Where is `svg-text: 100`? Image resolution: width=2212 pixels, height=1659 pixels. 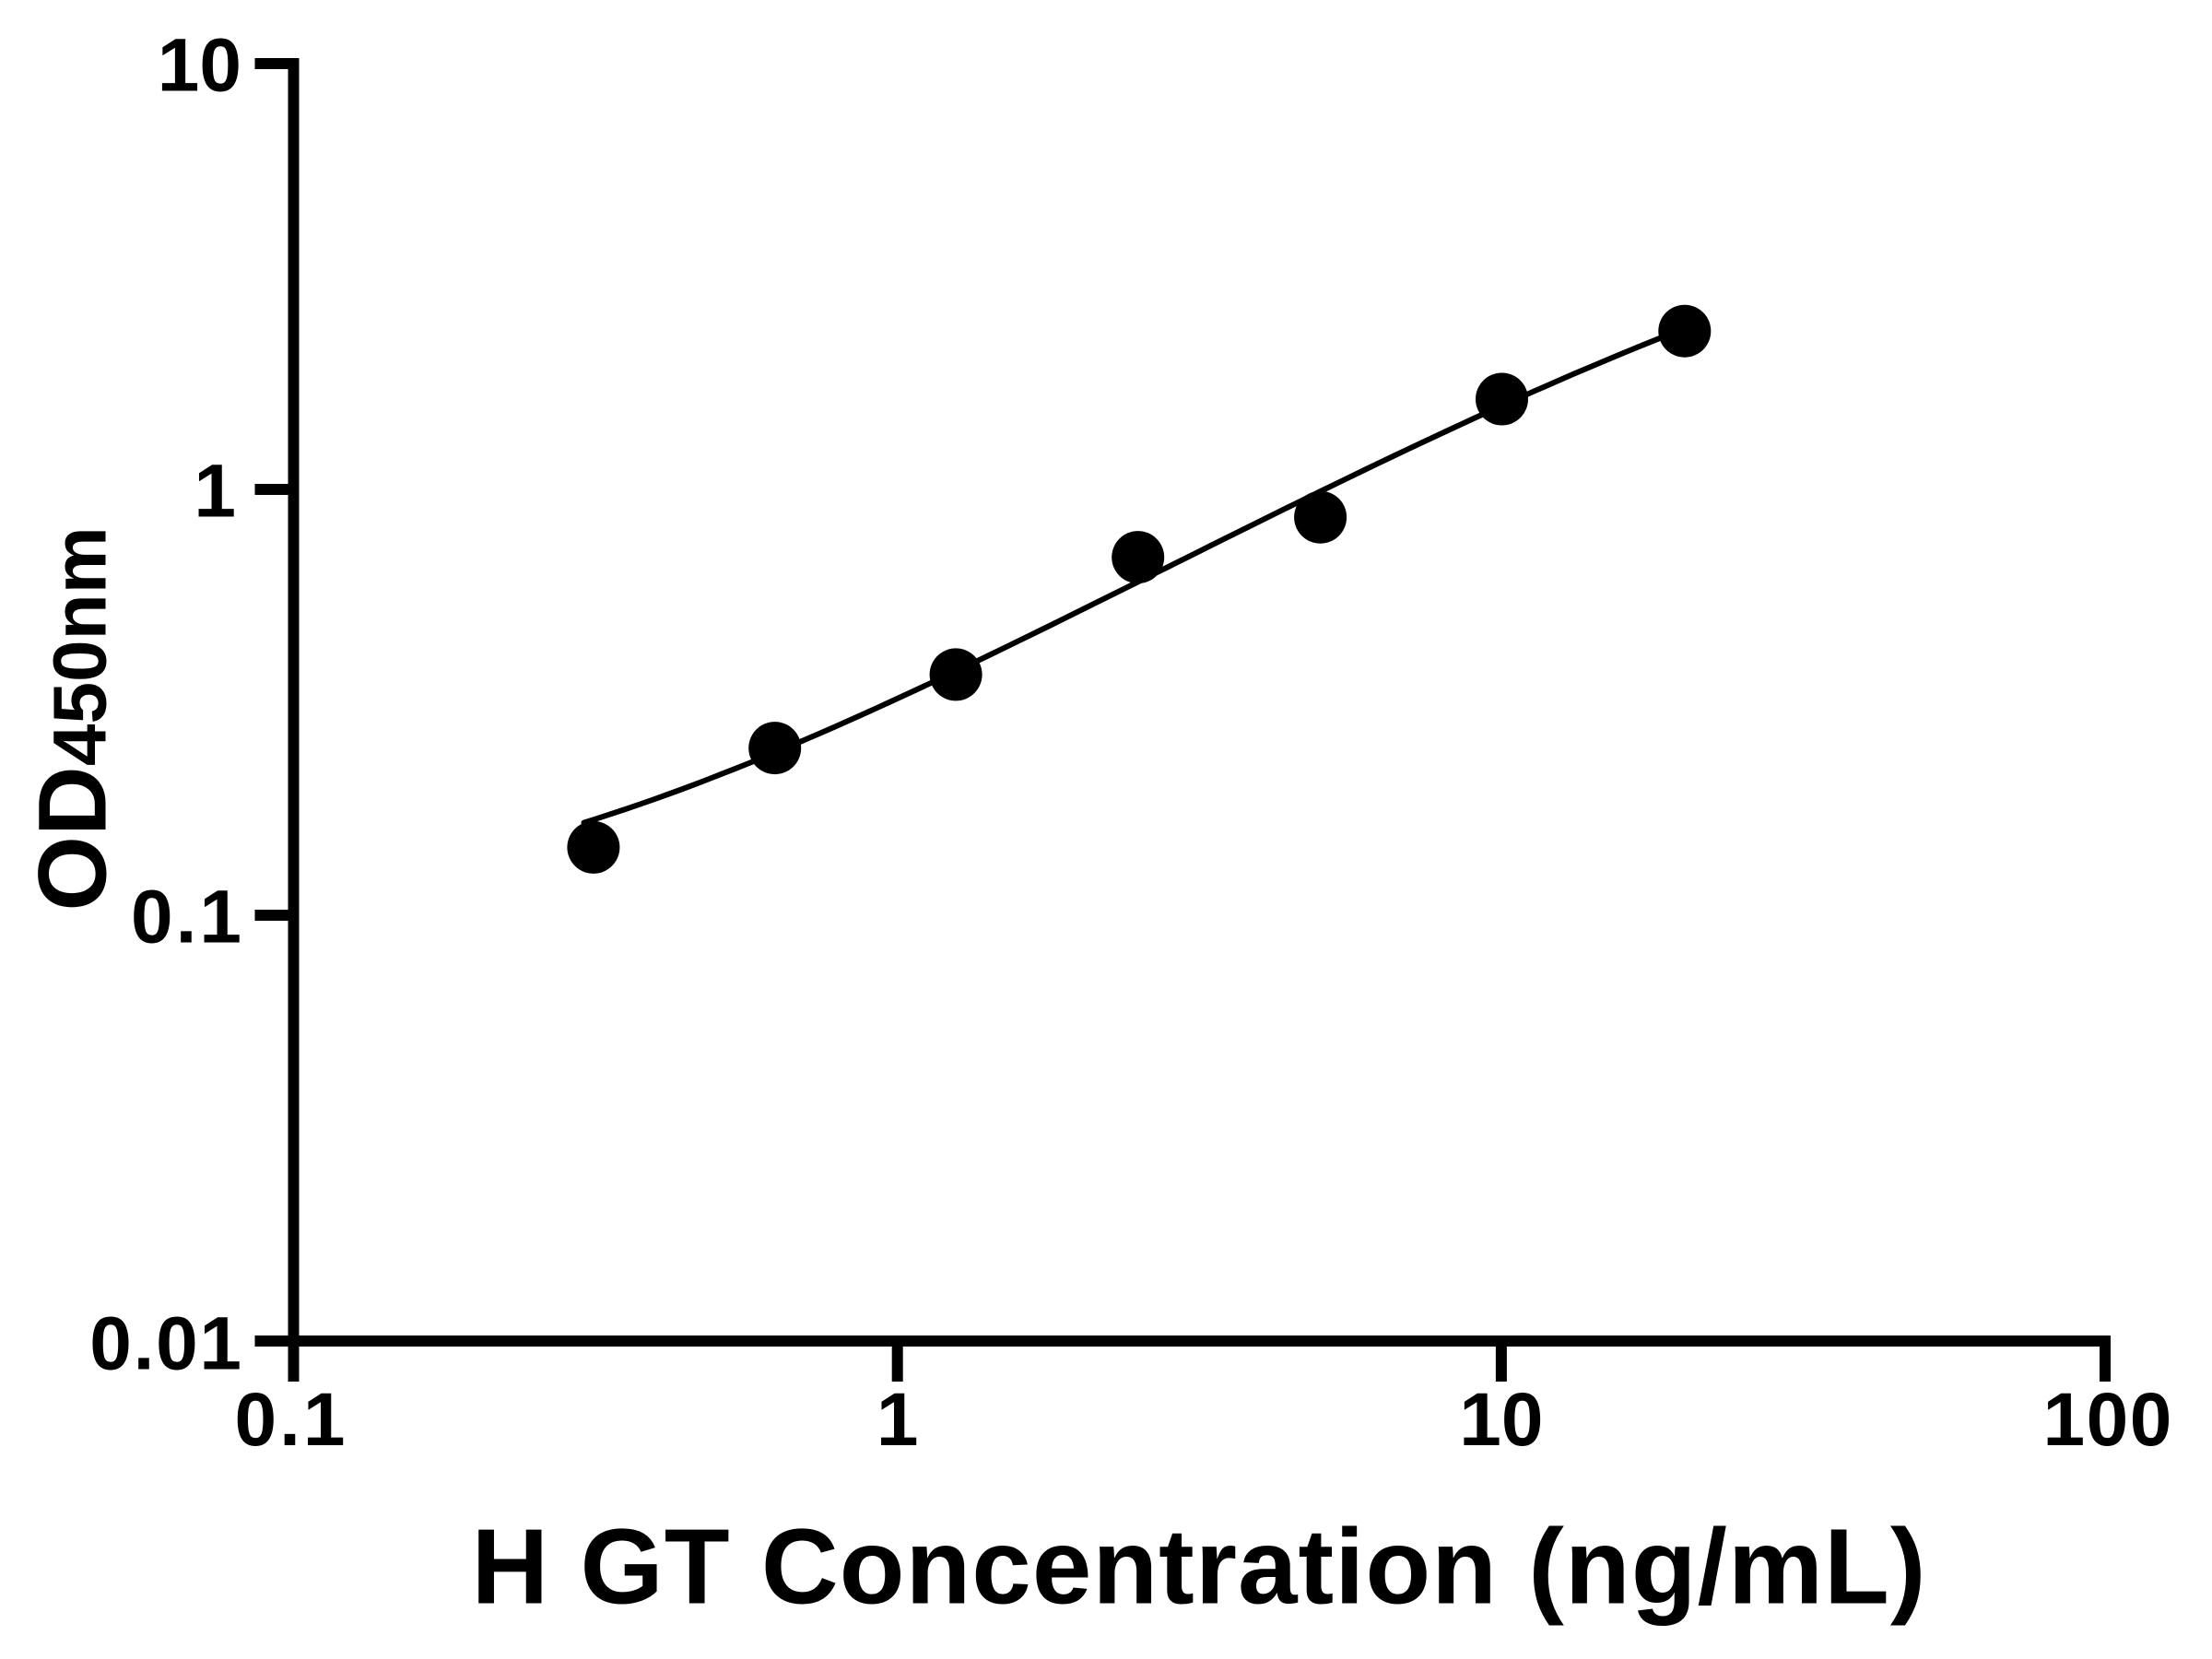
svg-text: 100 is located at coordinates (2108, 1420).